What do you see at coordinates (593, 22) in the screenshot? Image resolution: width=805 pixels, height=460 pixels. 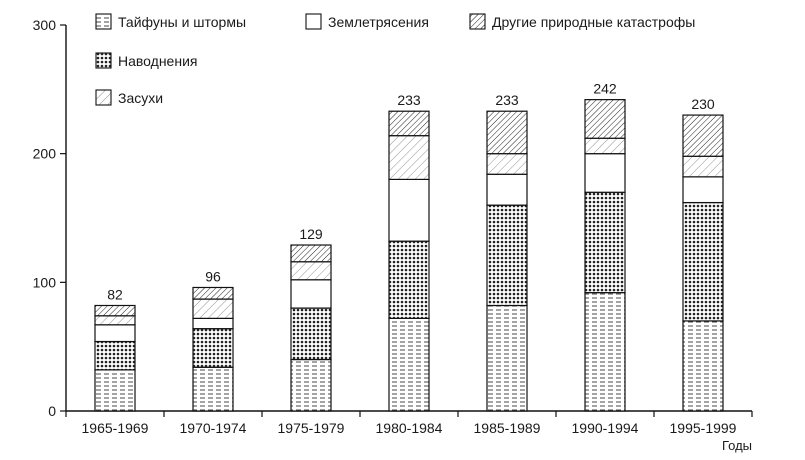 I see `legend-label: Другие природные катастрофы` at bounding box center [593, 22].